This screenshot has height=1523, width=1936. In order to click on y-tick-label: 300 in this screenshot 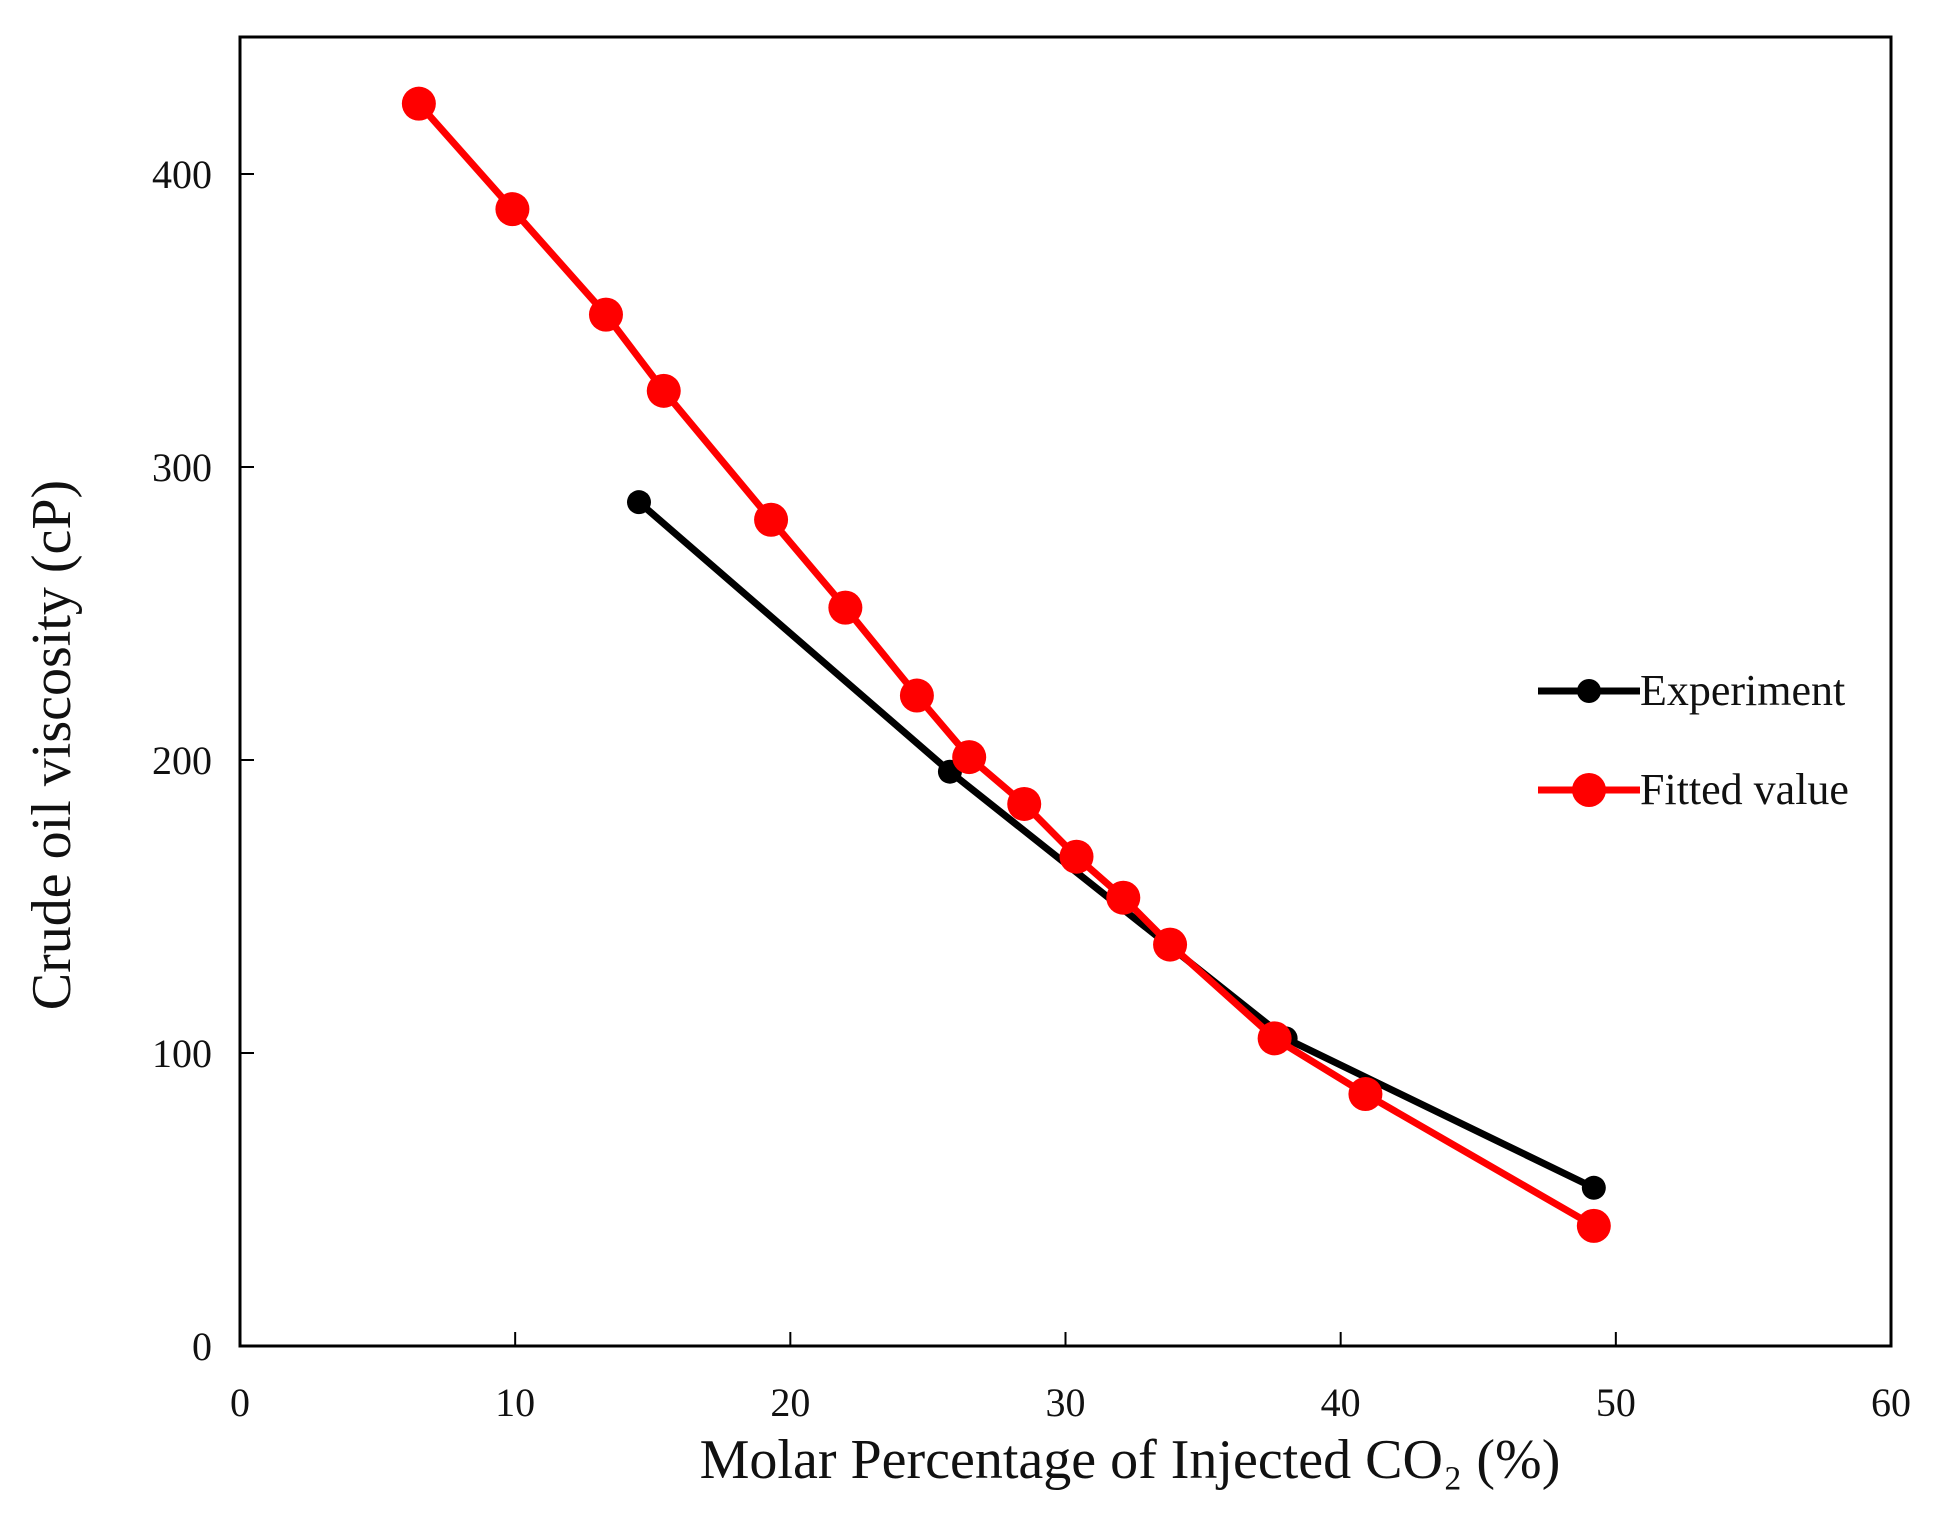, I will do `click(182, 467)`.